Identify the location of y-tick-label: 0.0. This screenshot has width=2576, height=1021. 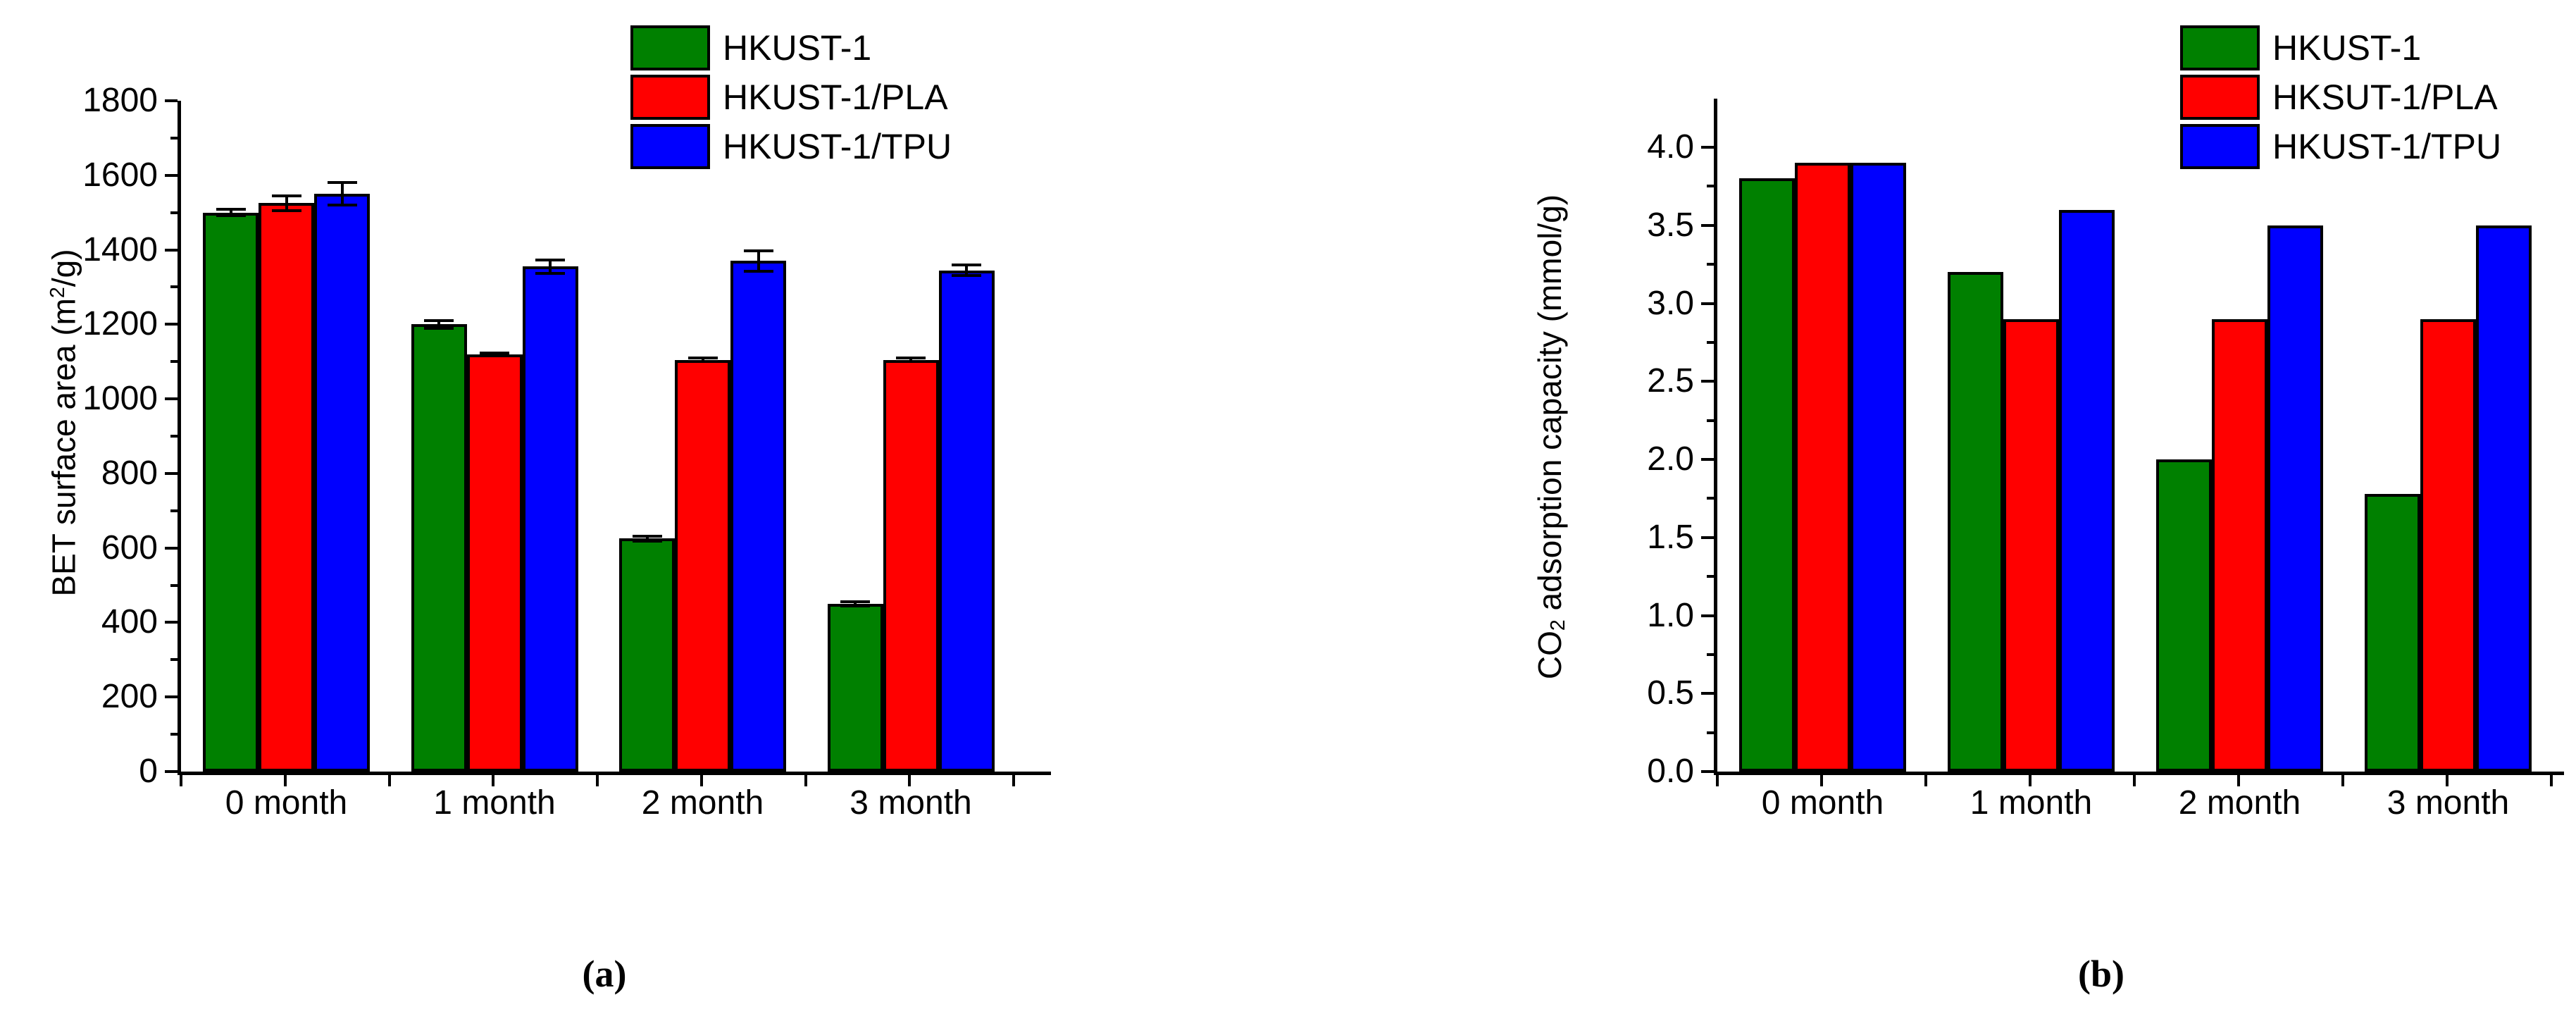
(1670, 771).